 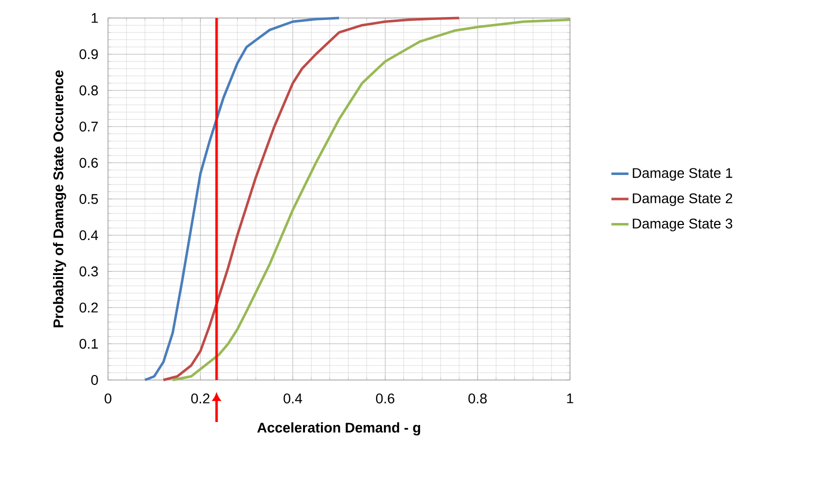 I want to click on x-tick-label: 0.8, so click(x=477, y=399).